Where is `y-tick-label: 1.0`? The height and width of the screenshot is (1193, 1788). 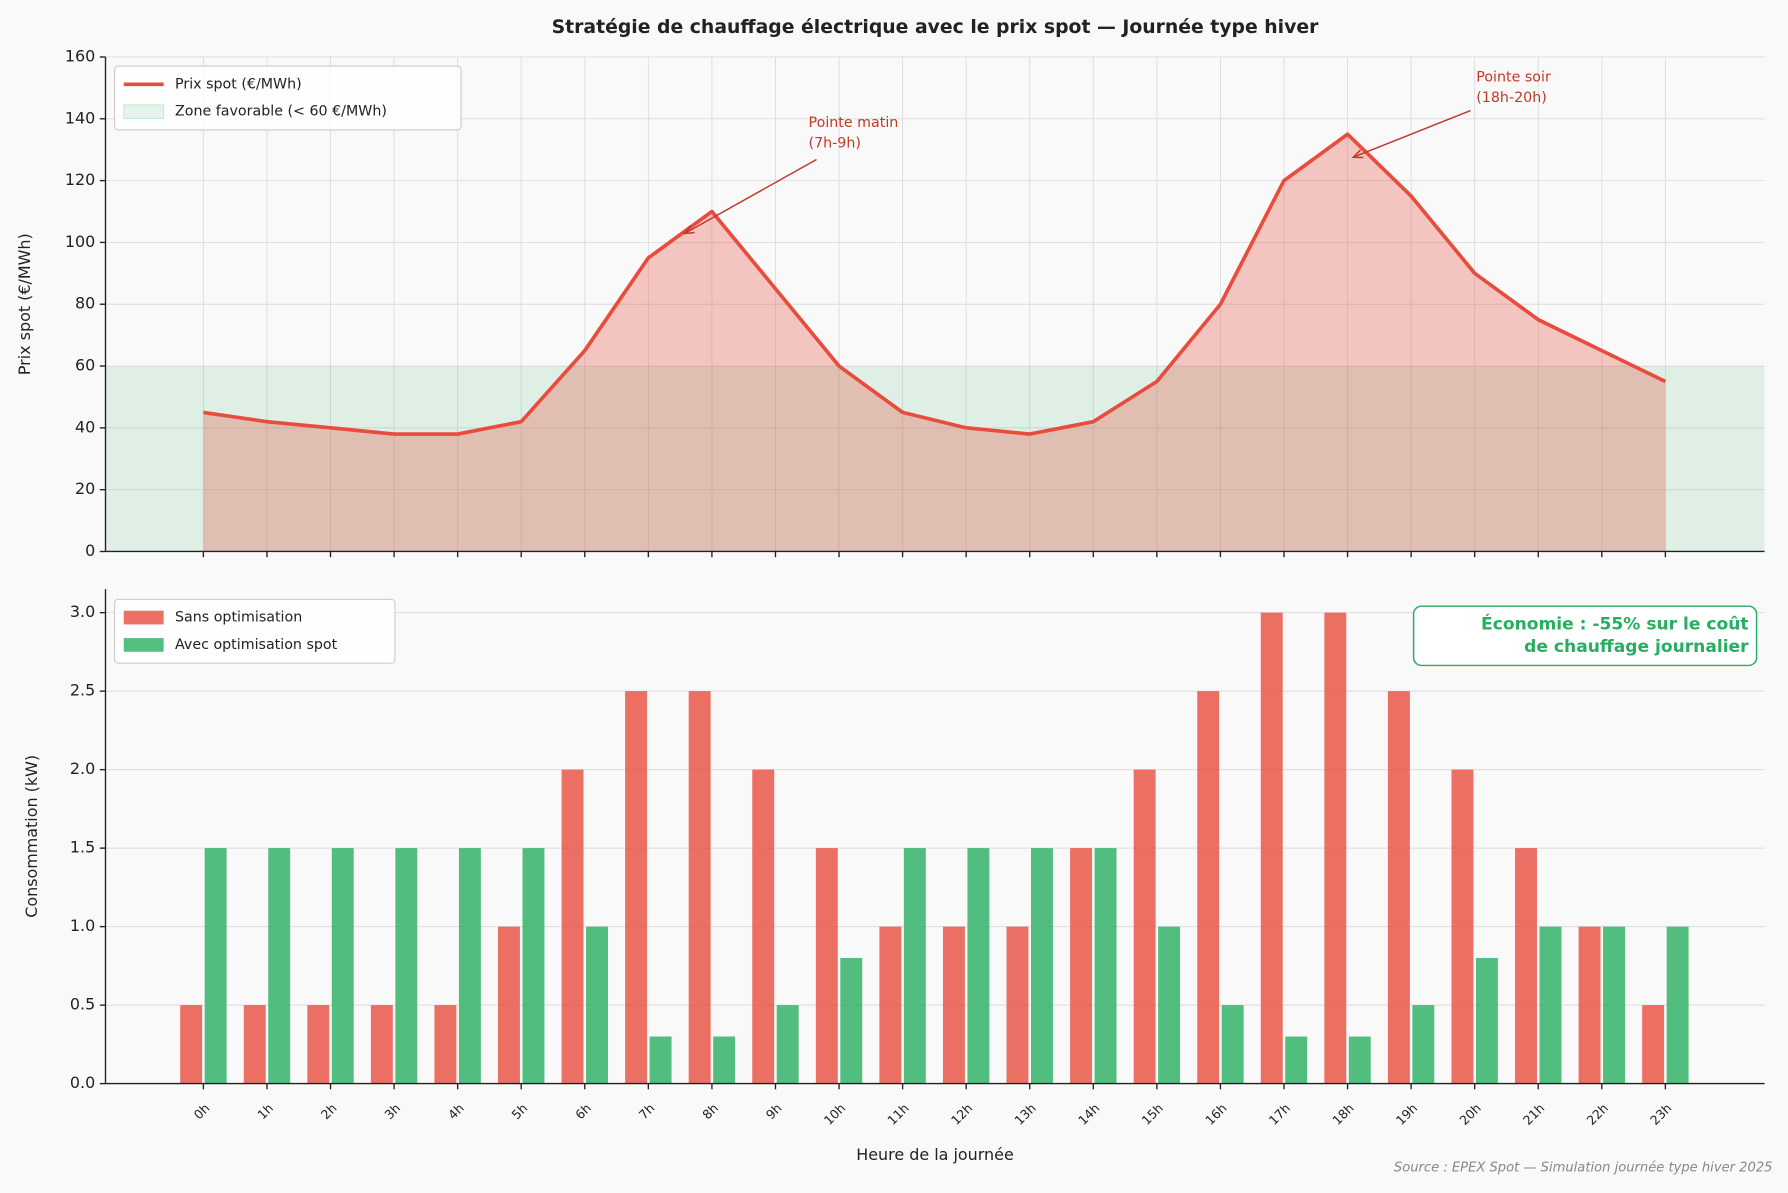
y-tick-label: 1.0 is located at coordinates (82, 925).